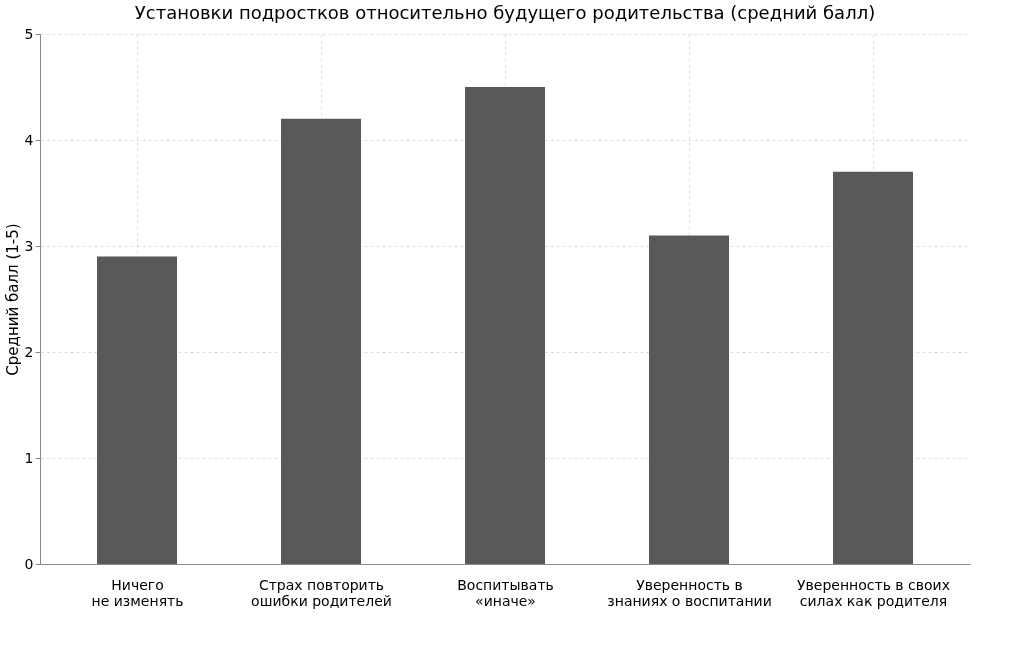  Describe the element at coordinates (137, 592) in the screenshot. I see `x-tick-label: Ничего не изменять` at that location.